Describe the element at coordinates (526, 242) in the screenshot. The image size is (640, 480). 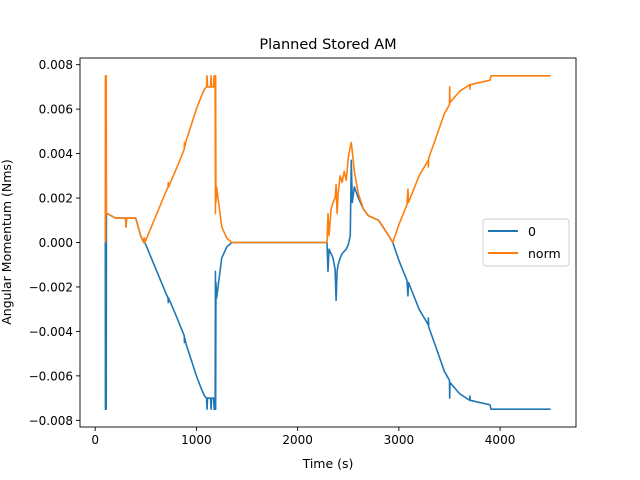
I see `legend: 0 norm` at that location.